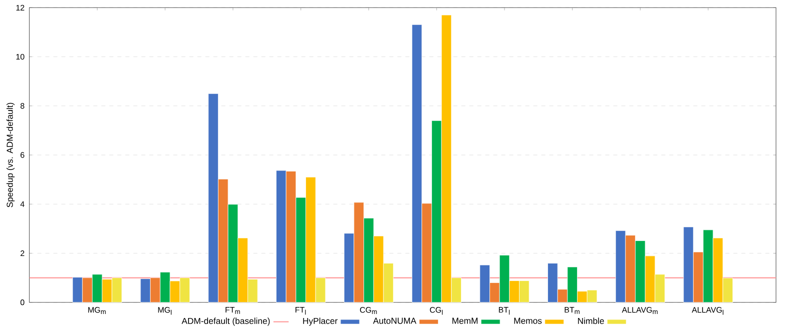  I want to click on legend-label: Nimble, so click(591, 321).